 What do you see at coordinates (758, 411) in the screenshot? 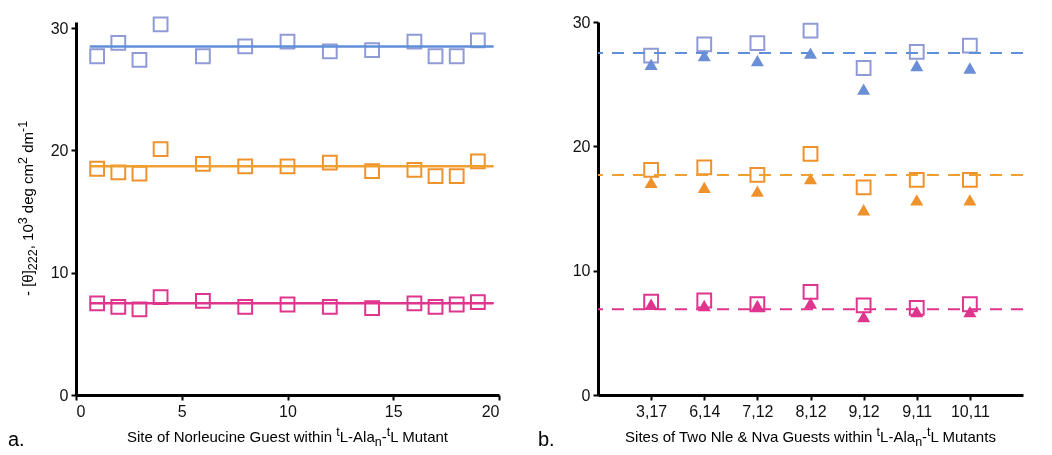
I see `x-tick-label: 7,12` at bounding box center [758, 411].